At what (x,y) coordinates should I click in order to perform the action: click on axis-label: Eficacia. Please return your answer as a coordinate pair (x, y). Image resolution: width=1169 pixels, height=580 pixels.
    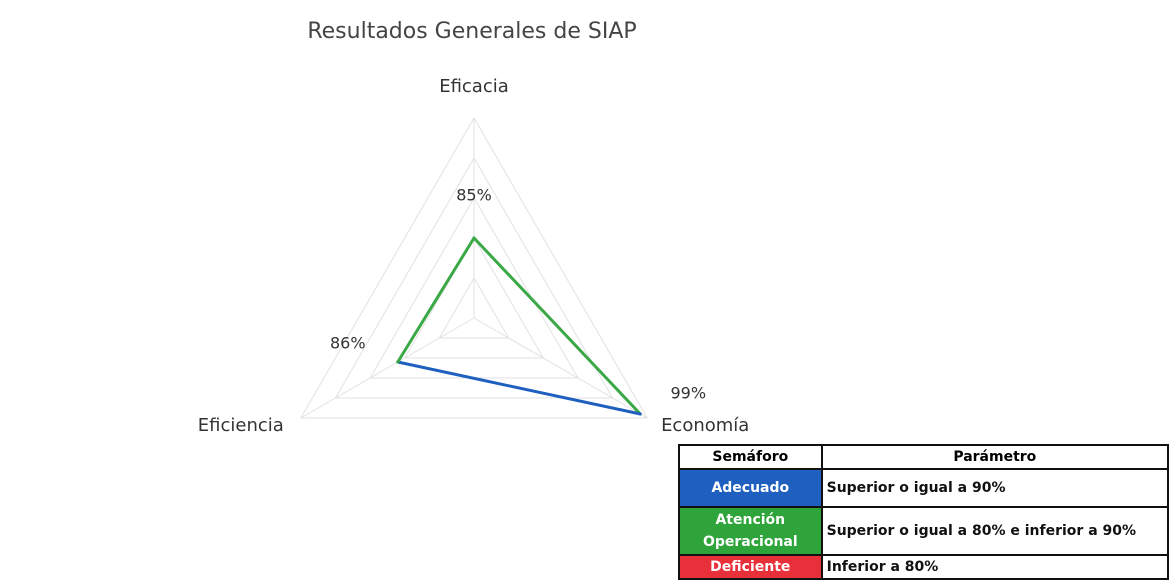
    Looking at the image, I should click on (474, 86).